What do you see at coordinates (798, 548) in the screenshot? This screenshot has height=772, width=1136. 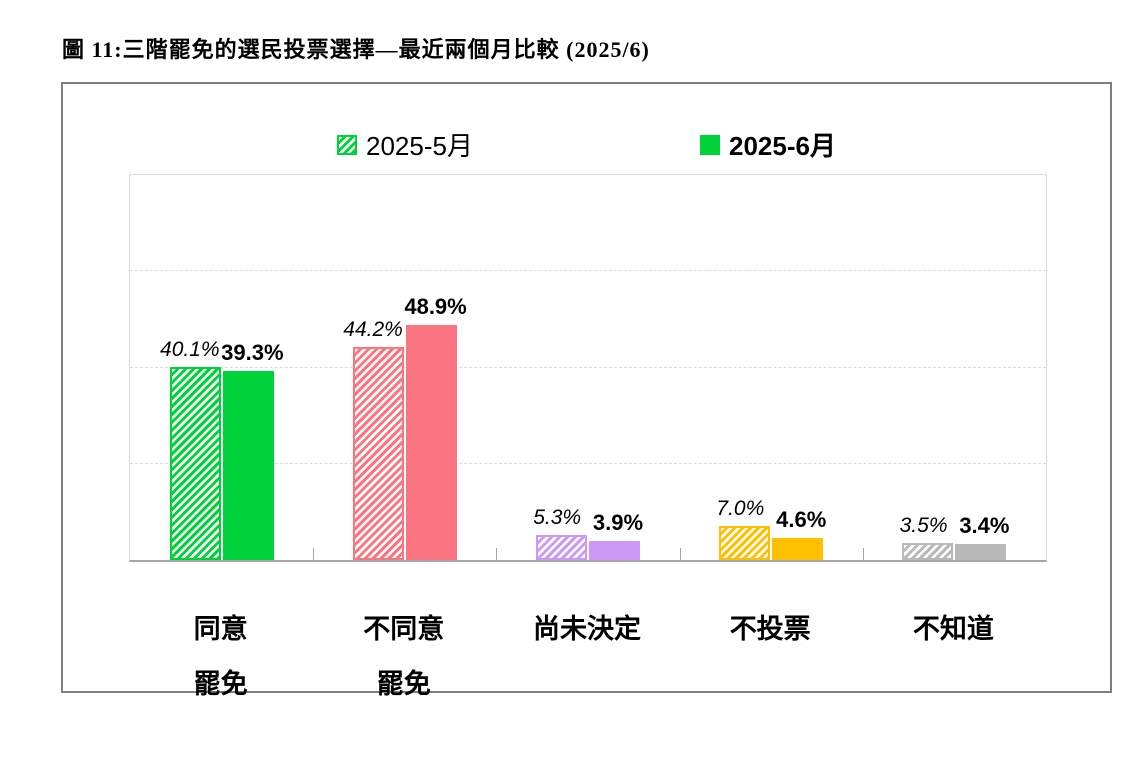 I see `bar-2025-6月-不投票` at bounding box center [798, 548].